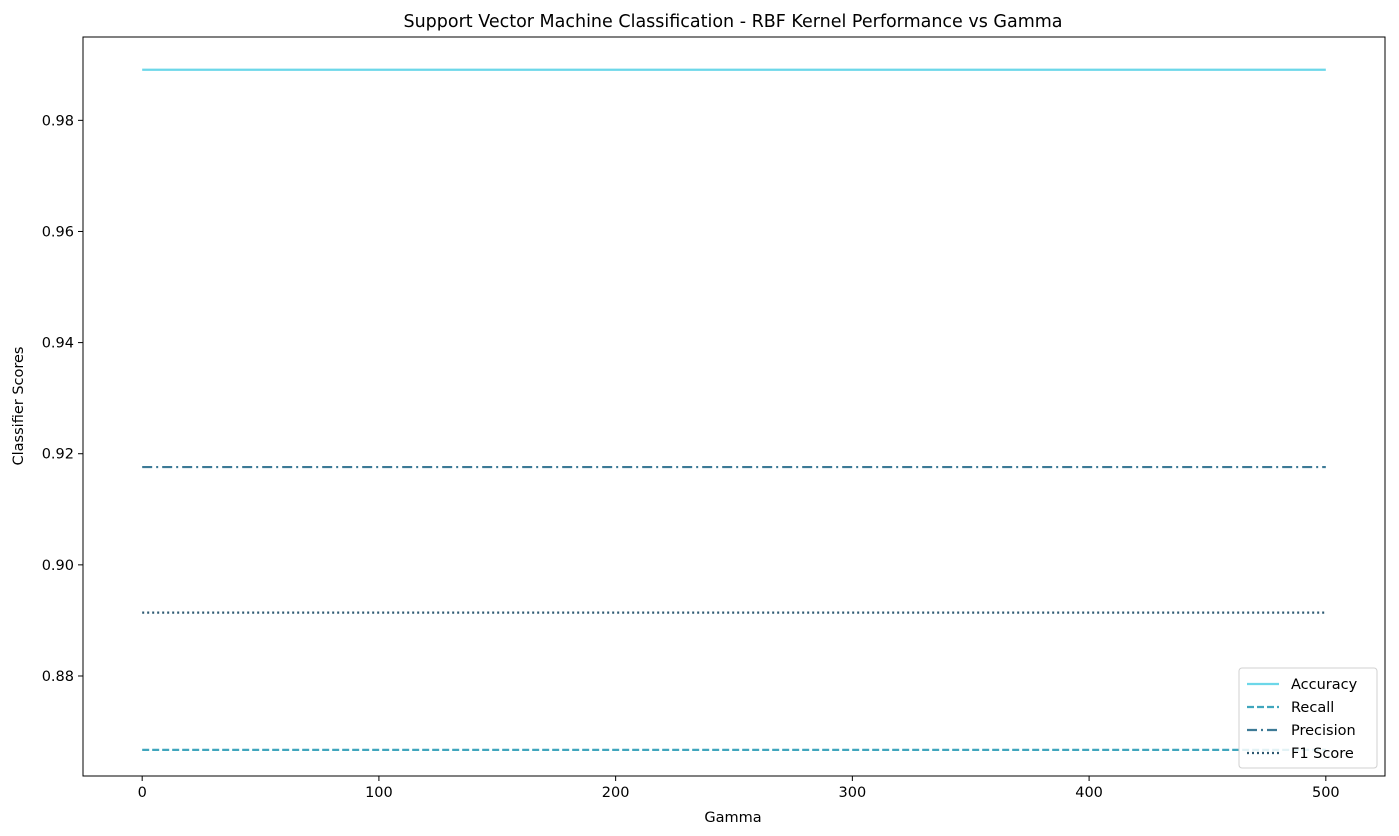  What do you see at coordinates (739, 788) in the screenshot?
I see `x-axis: 0 100 200 300 400 500` at bounding box center [739, 788].